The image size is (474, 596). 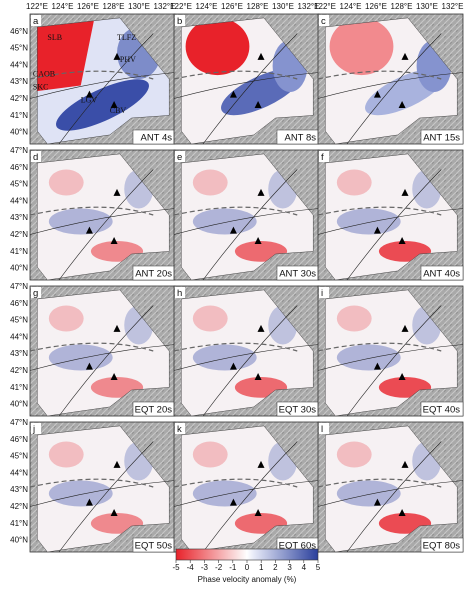 I want to click on panel-letter: j, so click(x=33, y=429).